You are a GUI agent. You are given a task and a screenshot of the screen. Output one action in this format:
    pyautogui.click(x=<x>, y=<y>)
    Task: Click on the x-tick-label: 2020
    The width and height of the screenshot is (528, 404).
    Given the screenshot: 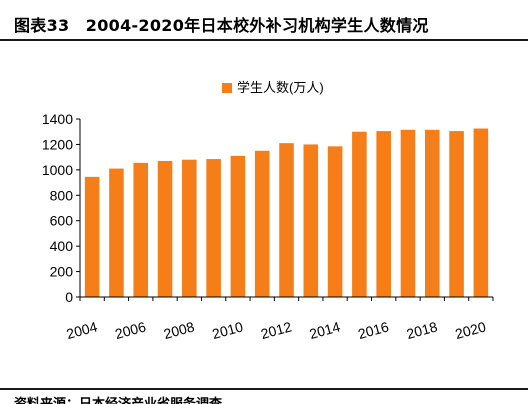 What is the action you would take?
    pyautogui.click(x=470, y=330)
    